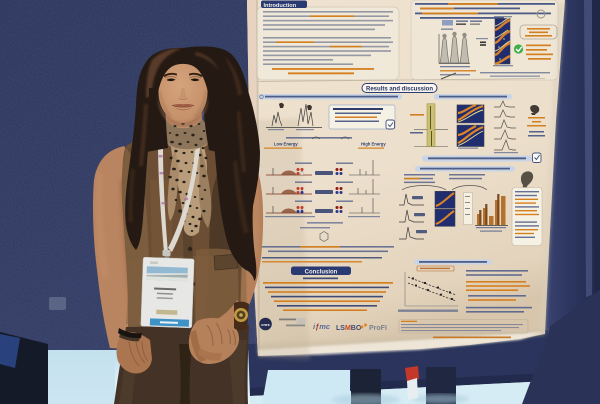  Describe the element at coordinates (322, 326) in the screenshot. I see `svg-text: iƒmc` at that location.